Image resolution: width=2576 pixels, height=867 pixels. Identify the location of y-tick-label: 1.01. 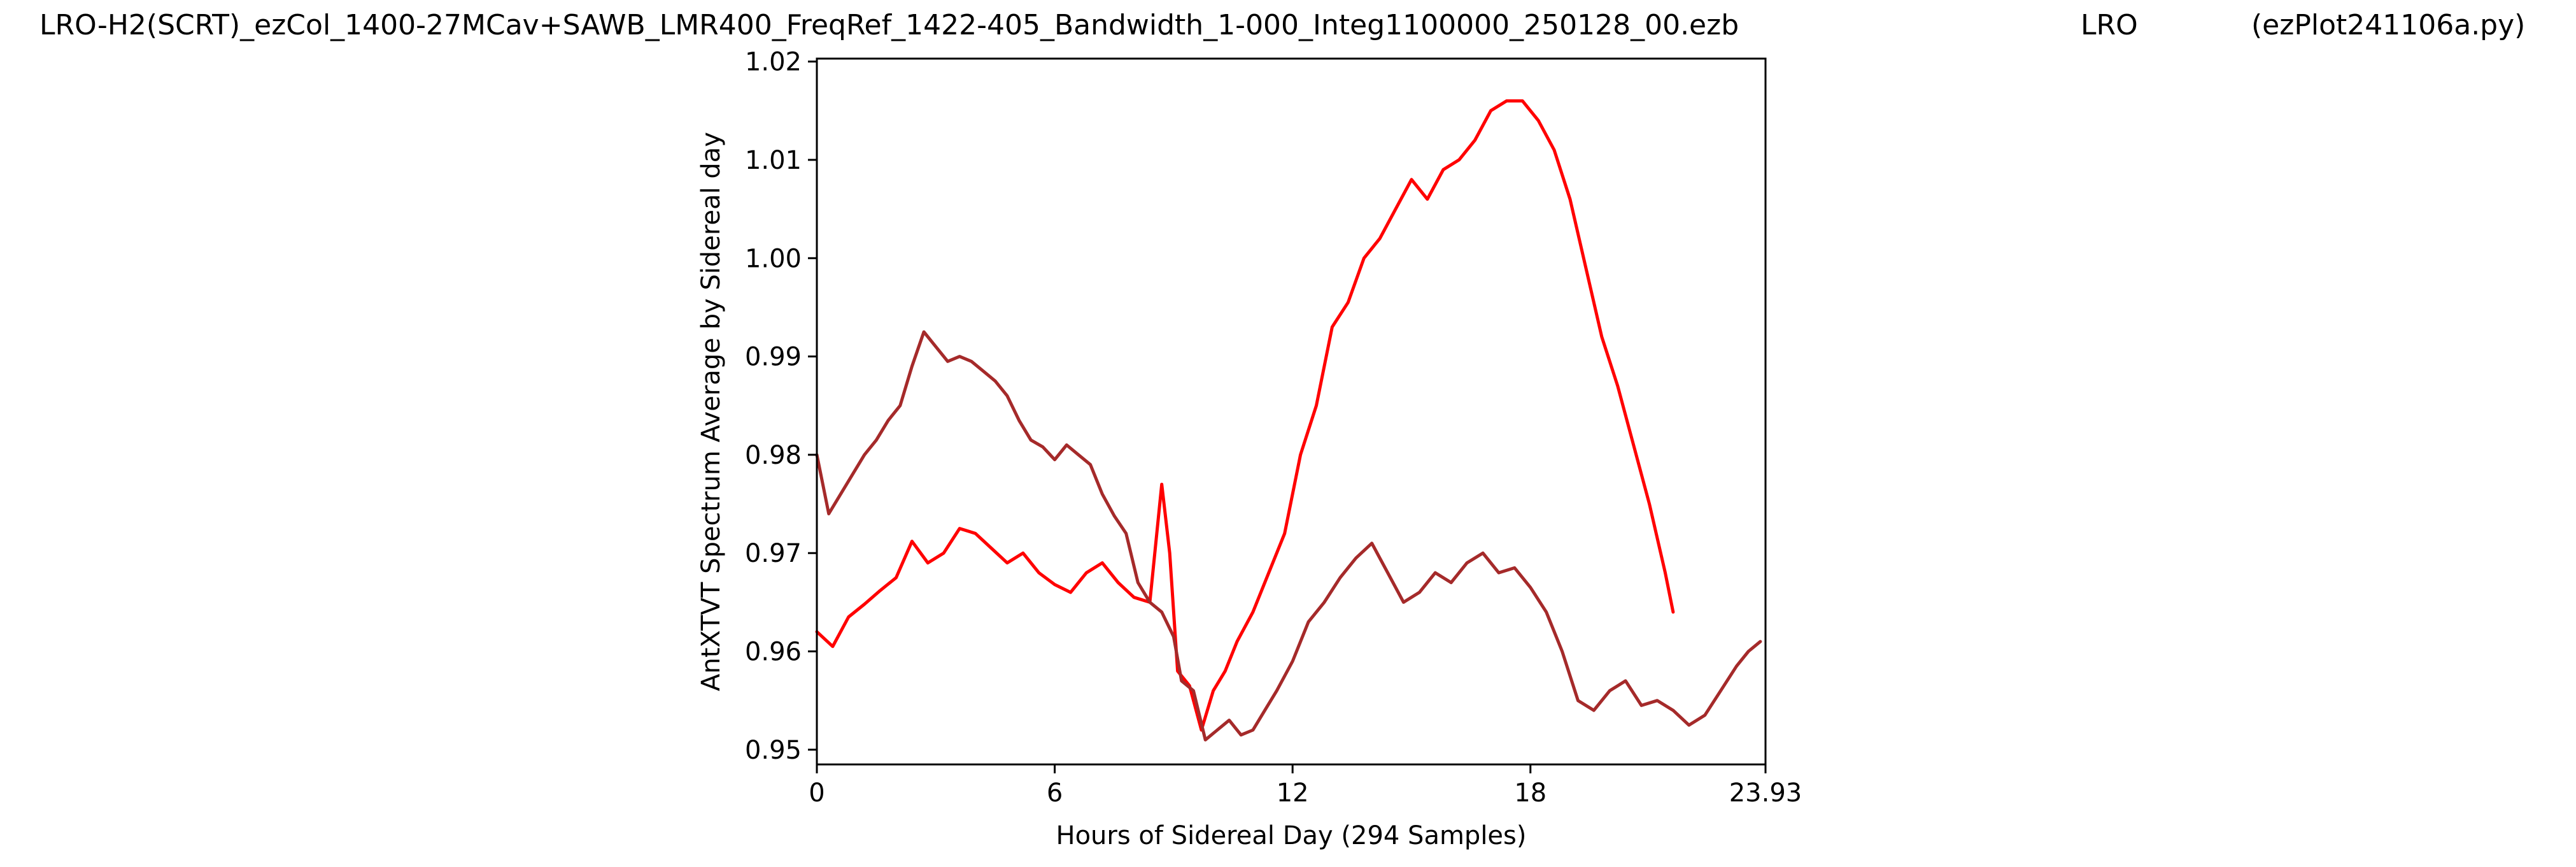
(773, 160).